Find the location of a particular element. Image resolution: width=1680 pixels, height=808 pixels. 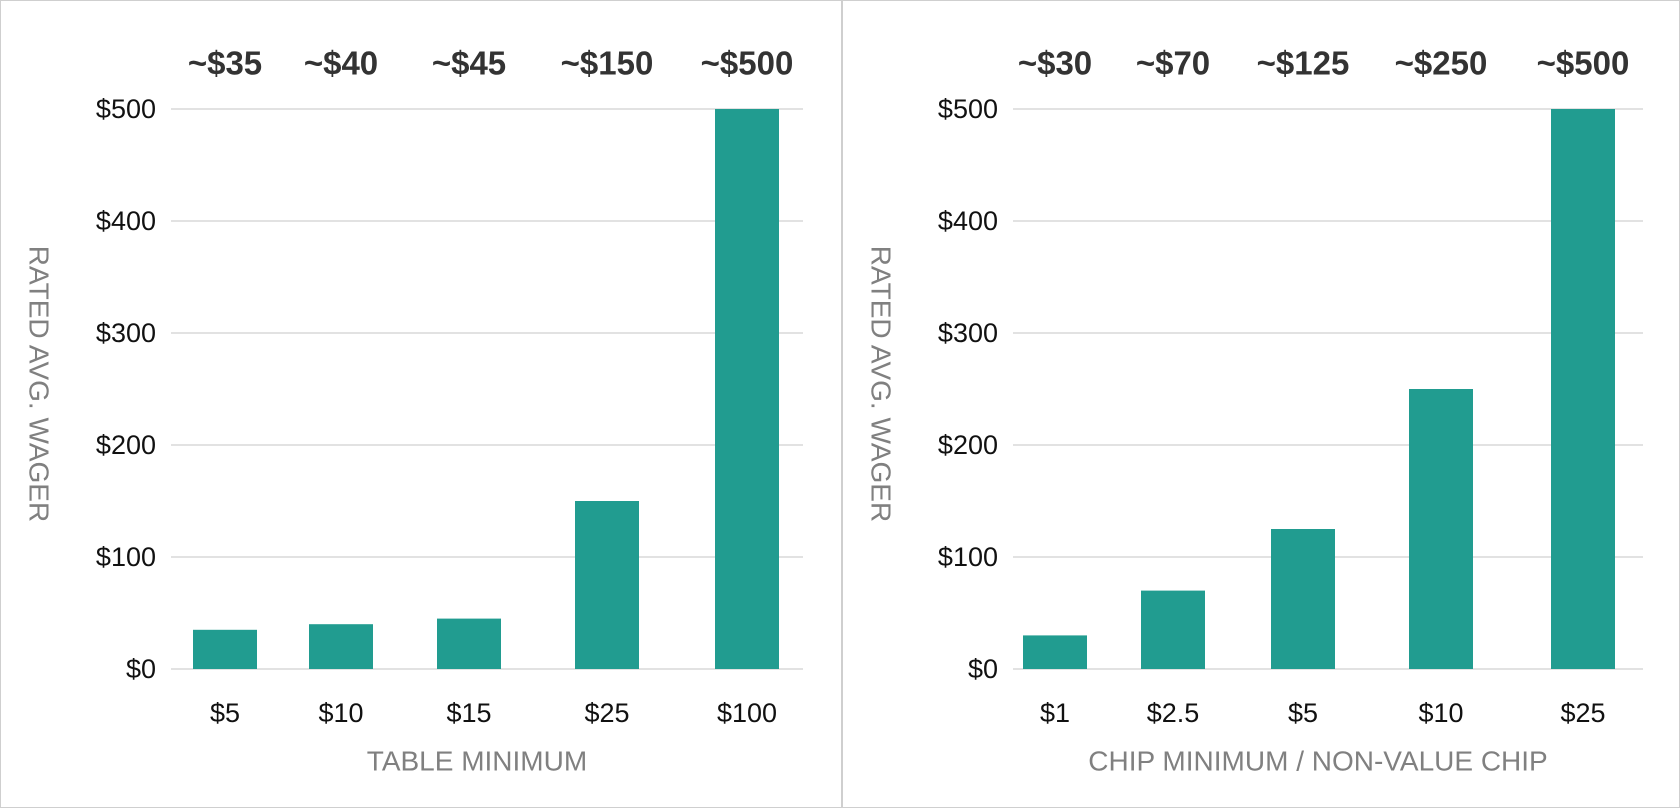

left-bar-value-label: ~$150 is located at coordinates (607, 63).